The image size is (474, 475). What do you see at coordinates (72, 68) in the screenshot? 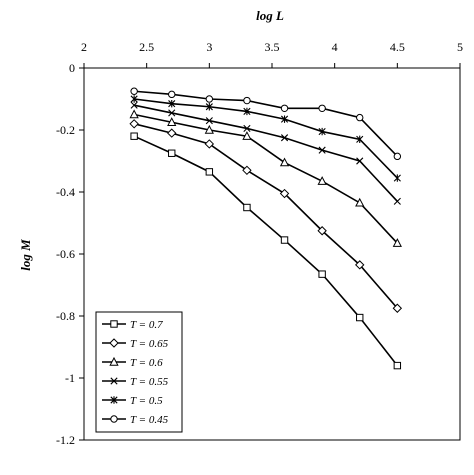
I see `y-tick-label: 0` at bounding box center [72, 68].